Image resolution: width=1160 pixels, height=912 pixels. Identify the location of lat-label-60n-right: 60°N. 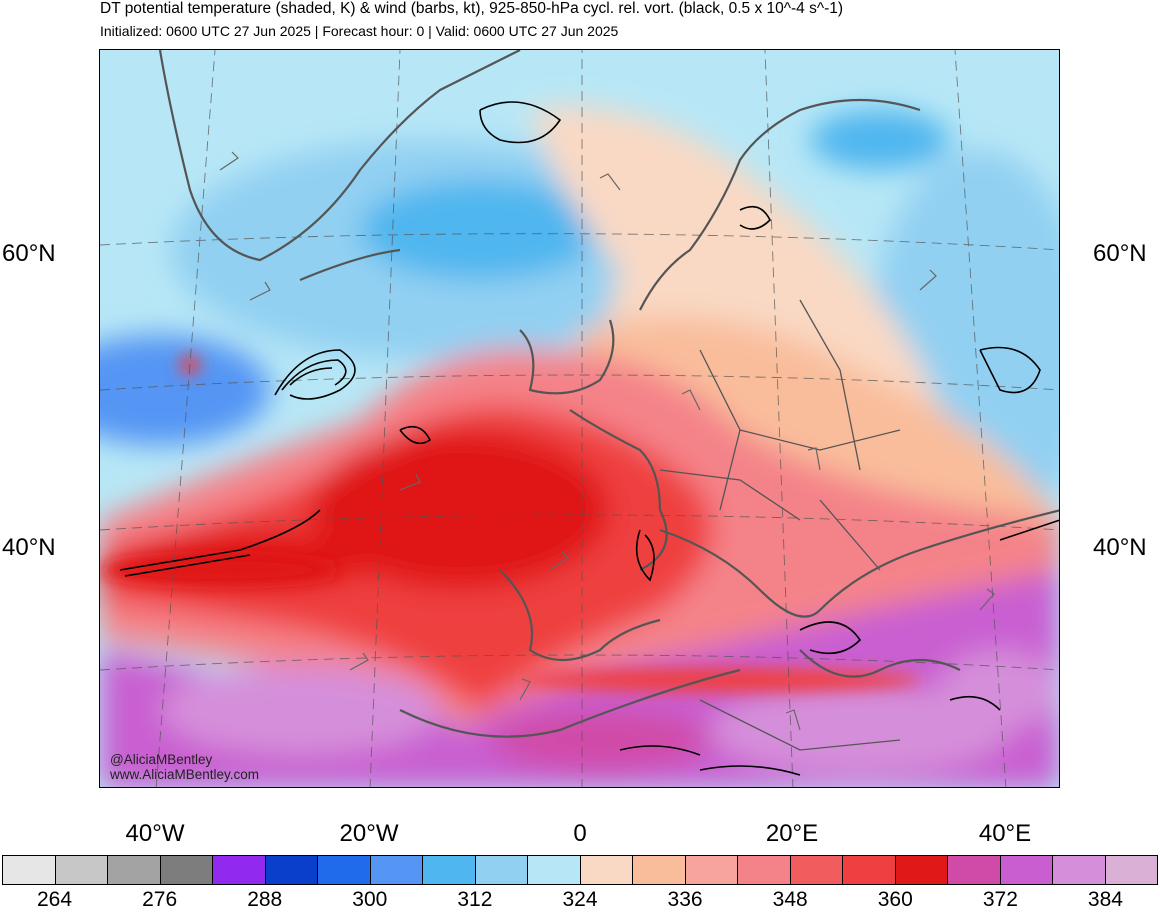
(1120, 253).